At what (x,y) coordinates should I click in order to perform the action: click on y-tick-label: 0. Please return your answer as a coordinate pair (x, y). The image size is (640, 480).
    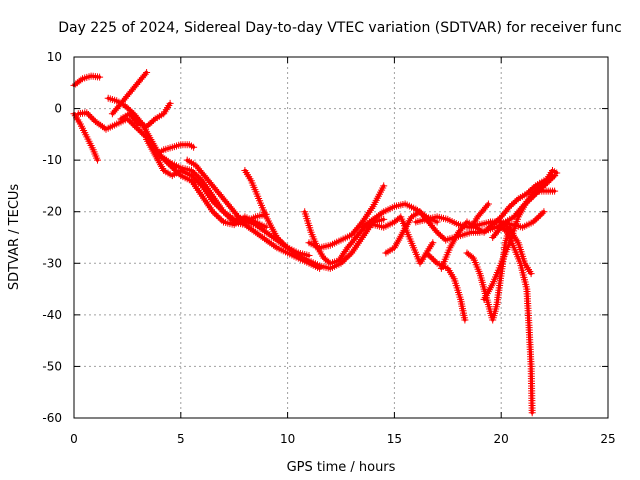
    Looking at the image, I should click on (58, 109).